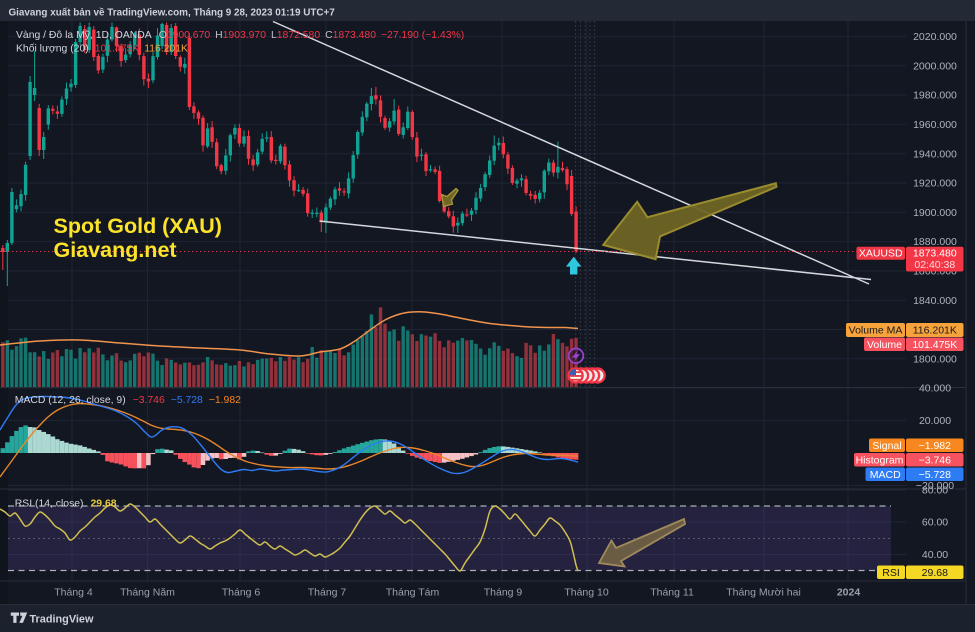  What do you see at coordinates (935, 389) in the screenshot?
I see `svg-text: 40.000` at bounding box center [935, 389].